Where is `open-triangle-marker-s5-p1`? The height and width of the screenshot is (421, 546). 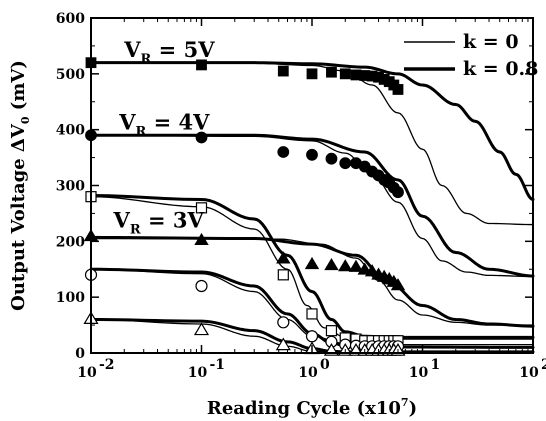
open-triangle-marker-s5-p1 is located at coordinates (201, 329).